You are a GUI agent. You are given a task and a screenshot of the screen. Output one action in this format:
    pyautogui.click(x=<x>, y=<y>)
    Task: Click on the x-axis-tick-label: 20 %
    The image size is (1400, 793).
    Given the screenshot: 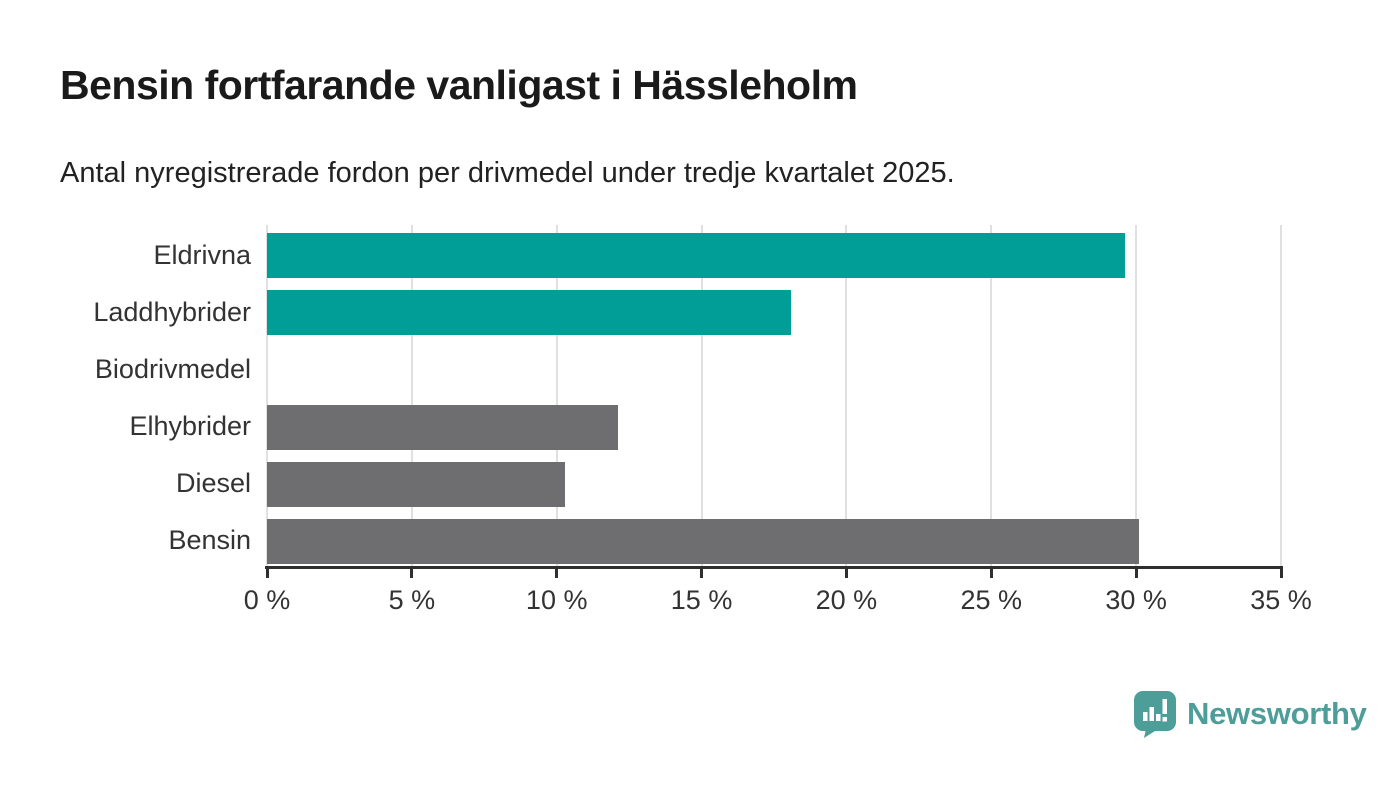 What is the action you would take?
    pyautogui.click(x=846, y=600)
    